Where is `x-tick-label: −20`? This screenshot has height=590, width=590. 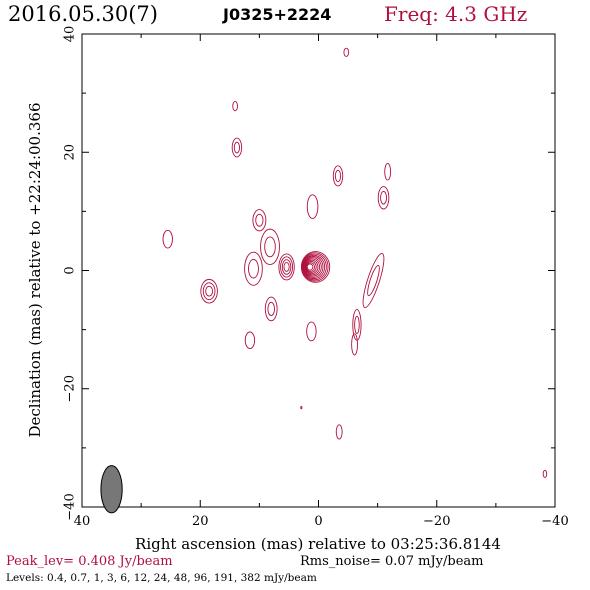
x-tick-label: −20 is located at coordinates (436, 521).